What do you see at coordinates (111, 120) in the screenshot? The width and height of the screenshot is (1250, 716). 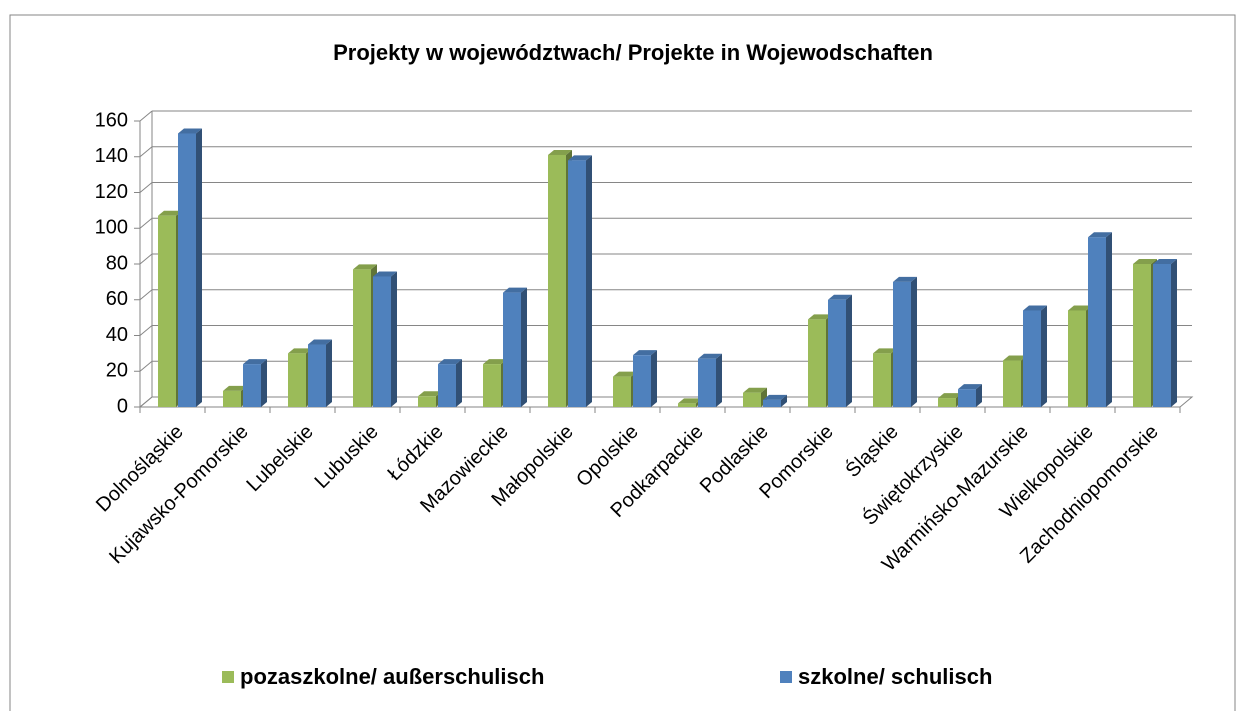 I see `y-tick-label: 160` at bounding box center [111, 120].